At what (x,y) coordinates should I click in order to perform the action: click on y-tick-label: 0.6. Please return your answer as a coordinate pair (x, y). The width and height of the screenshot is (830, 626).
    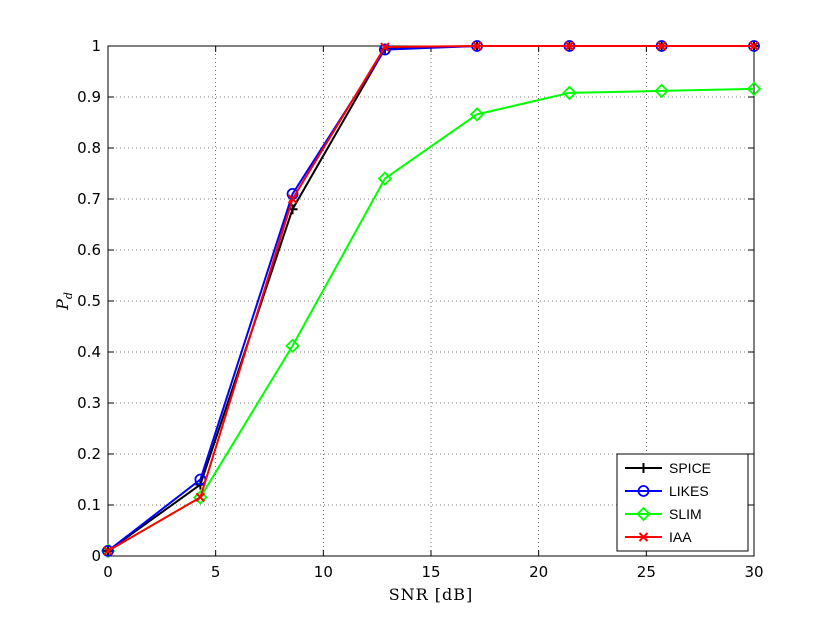
    Looking at the image, I should click on (89, 250).